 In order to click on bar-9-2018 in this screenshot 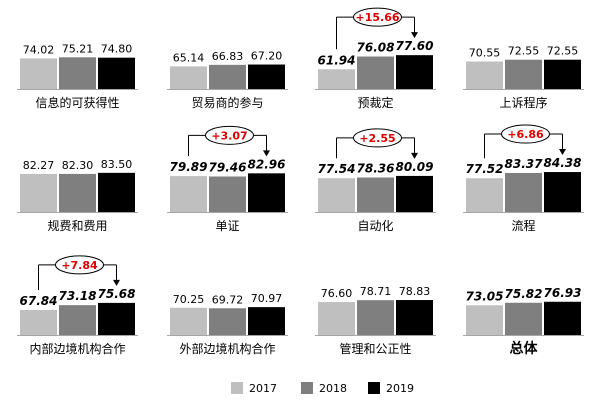, I will do `click(77, 320)`.